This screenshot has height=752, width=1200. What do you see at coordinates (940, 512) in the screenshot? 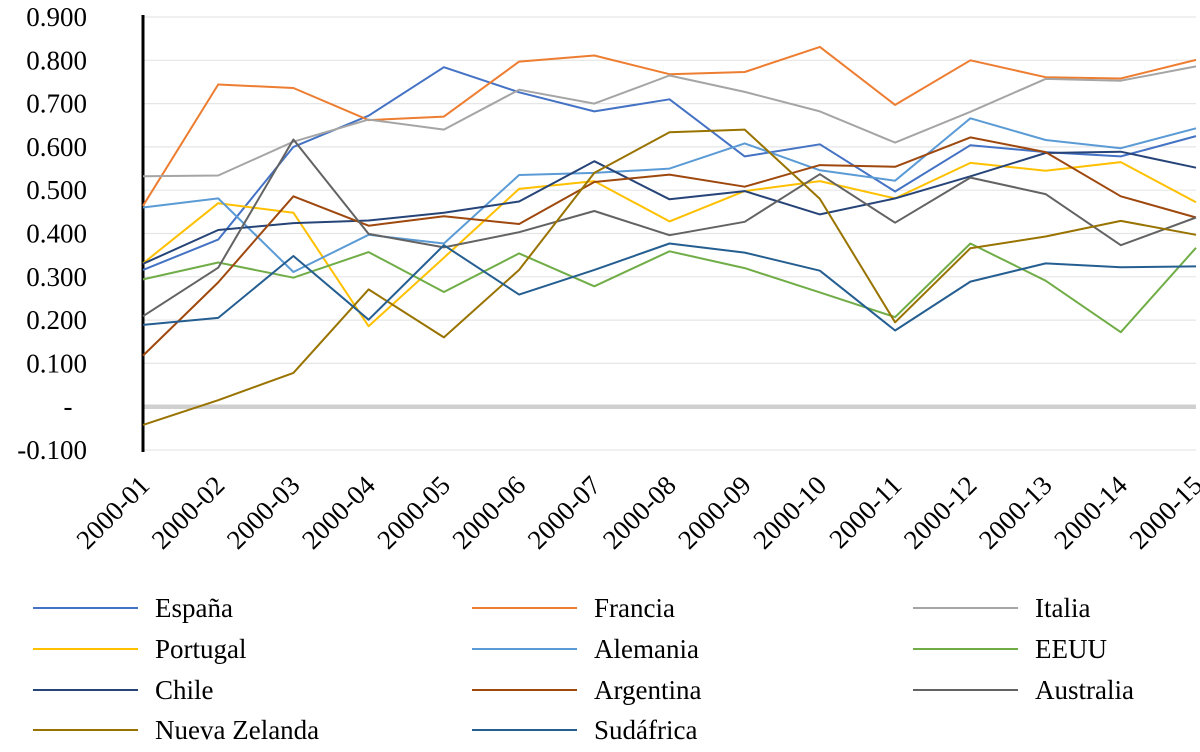
I see `x-tick-label: 2000-12` at bounding box center [940, 512].